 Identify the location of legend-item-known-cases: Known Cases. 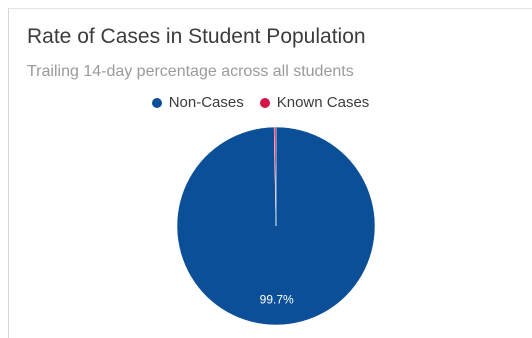
(314, 102).